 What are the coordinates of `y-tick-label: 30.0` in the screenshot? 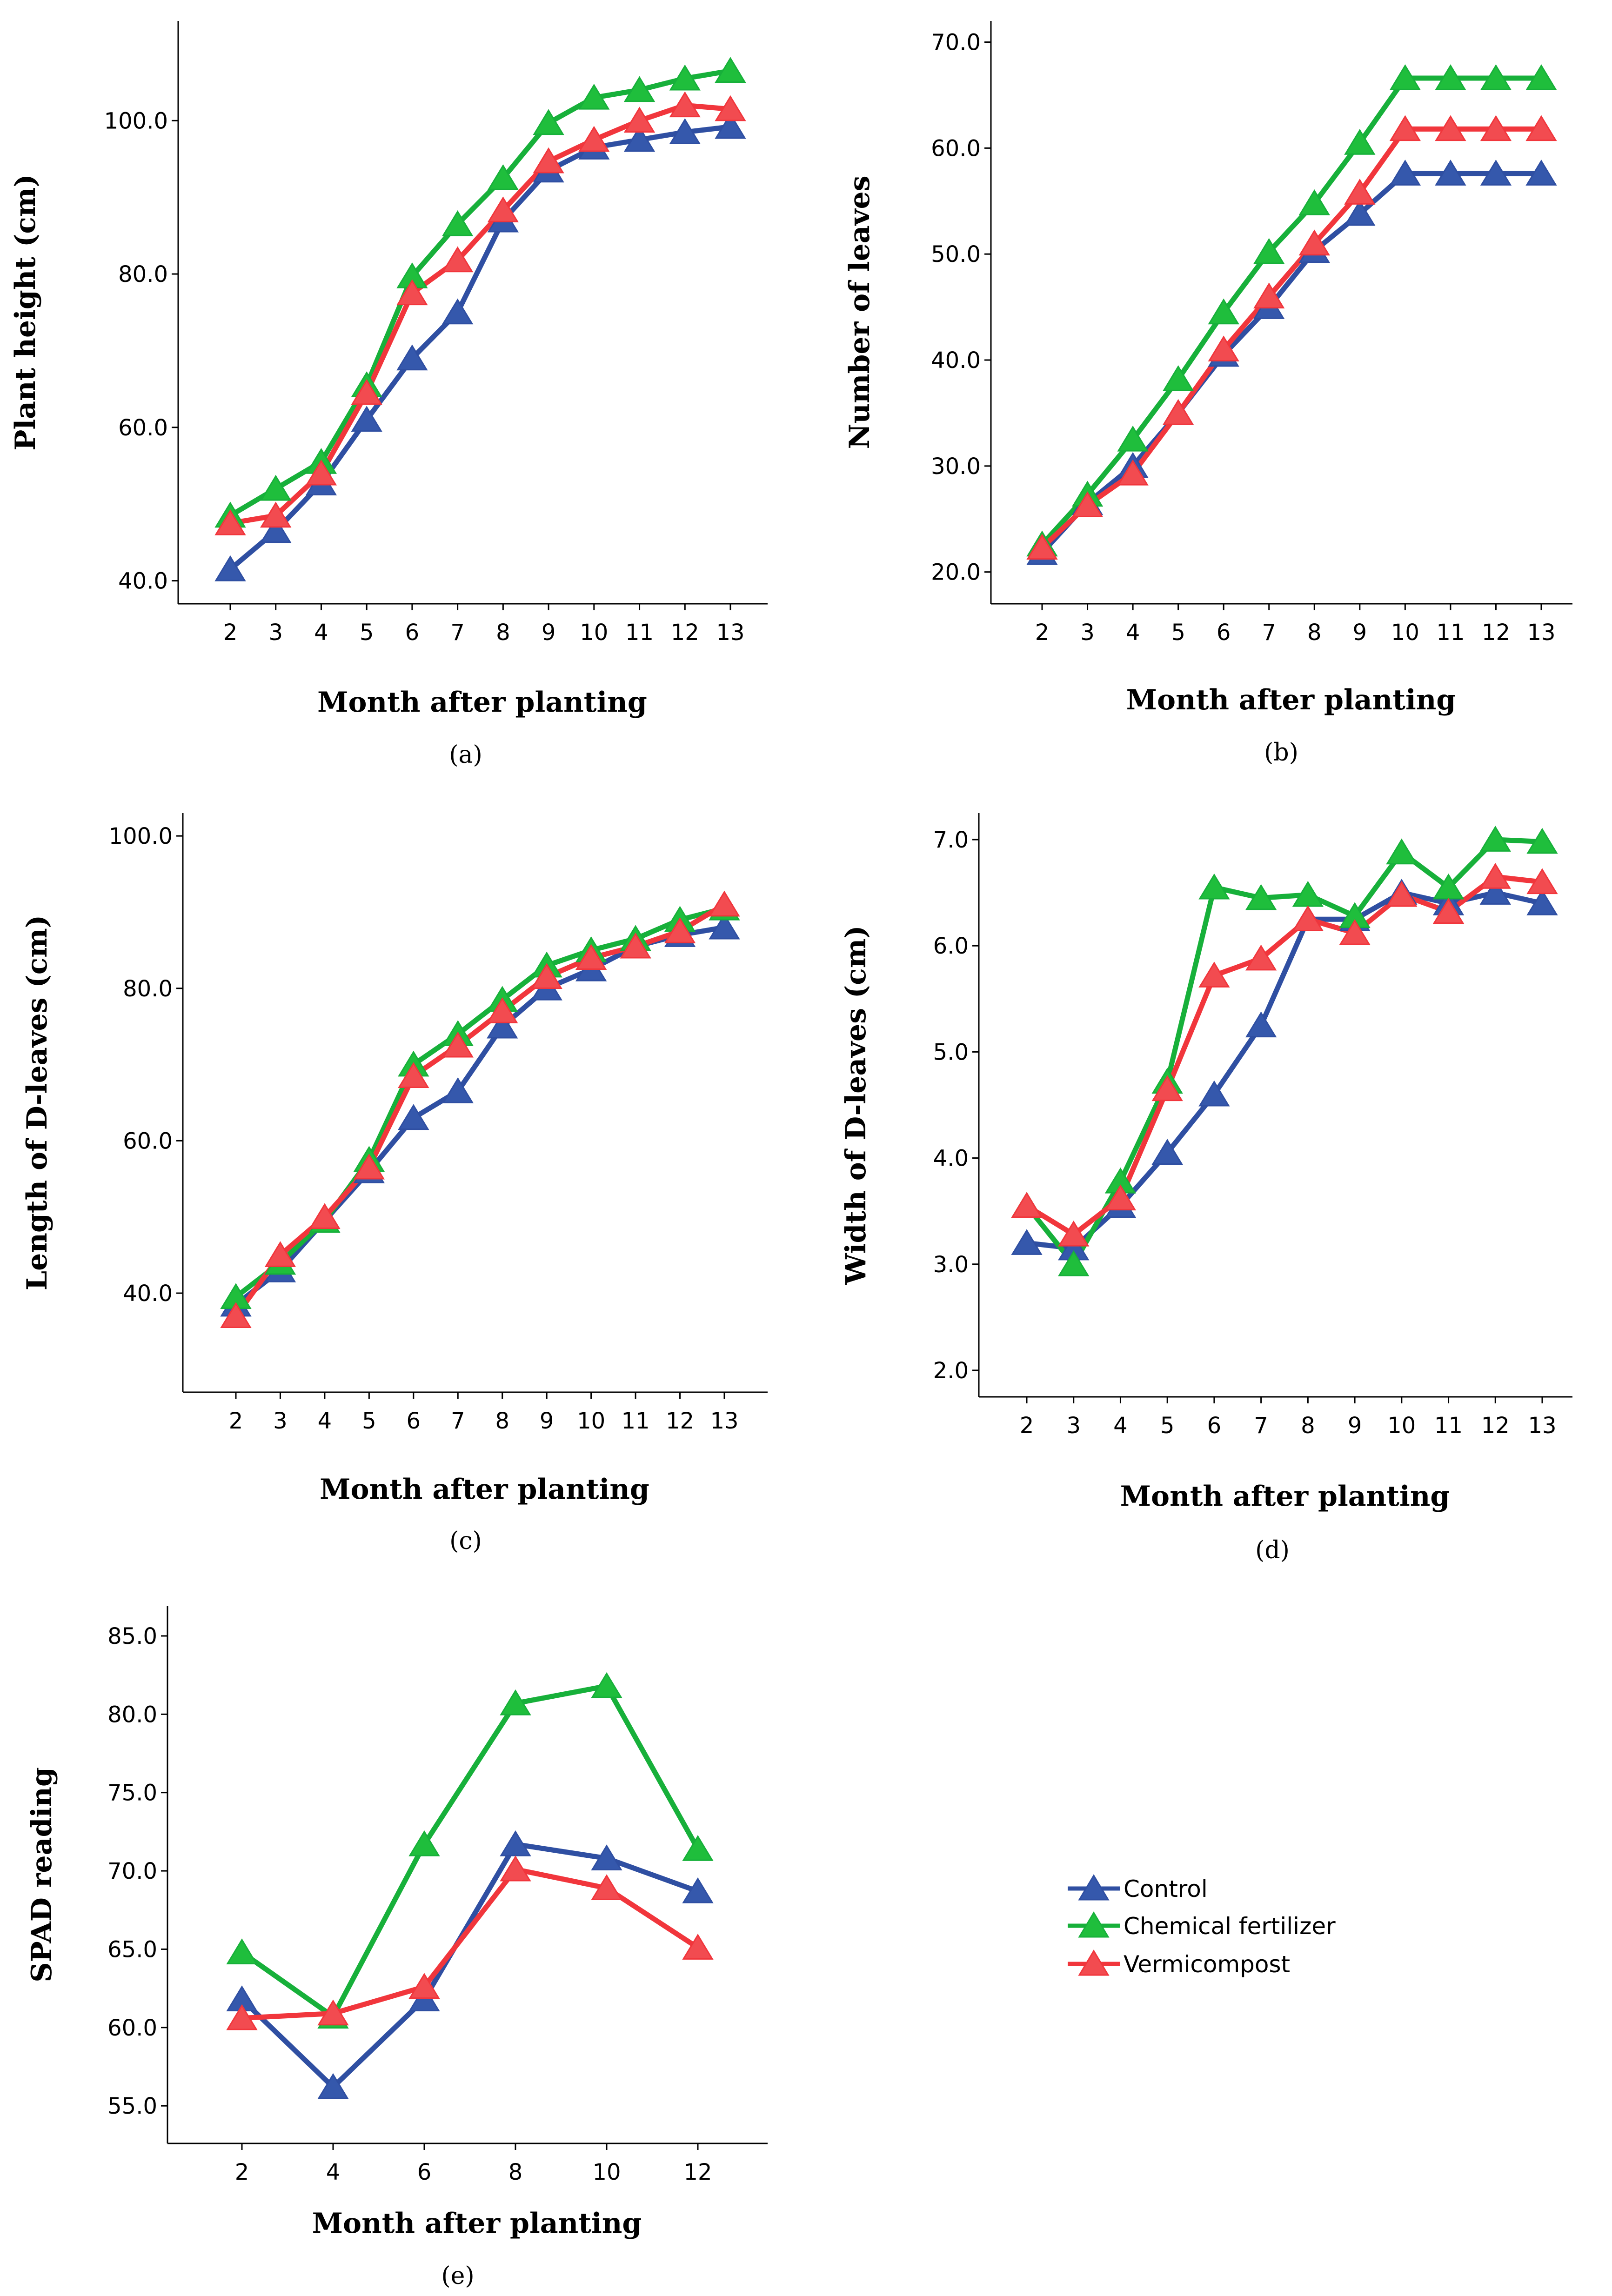 It's located at (956, 467).